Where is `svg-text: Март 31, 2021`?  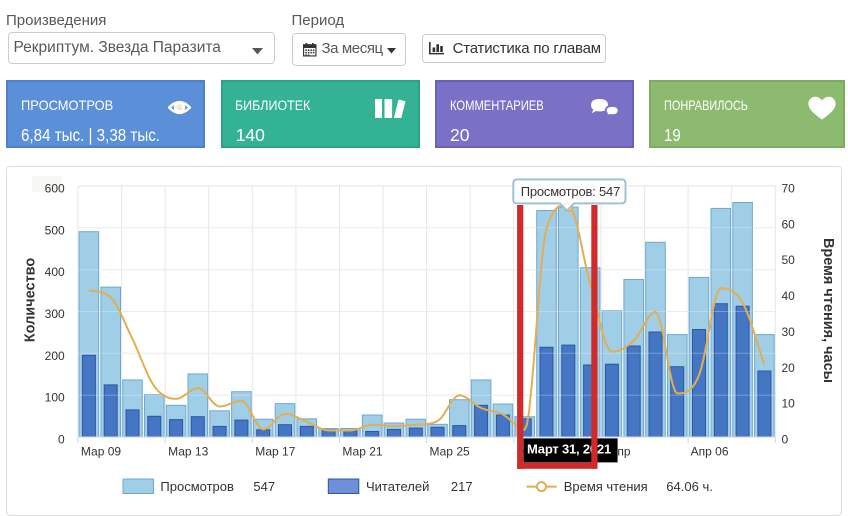 svg-text: Март 31, 2021 is located at coordinates (569, 449).